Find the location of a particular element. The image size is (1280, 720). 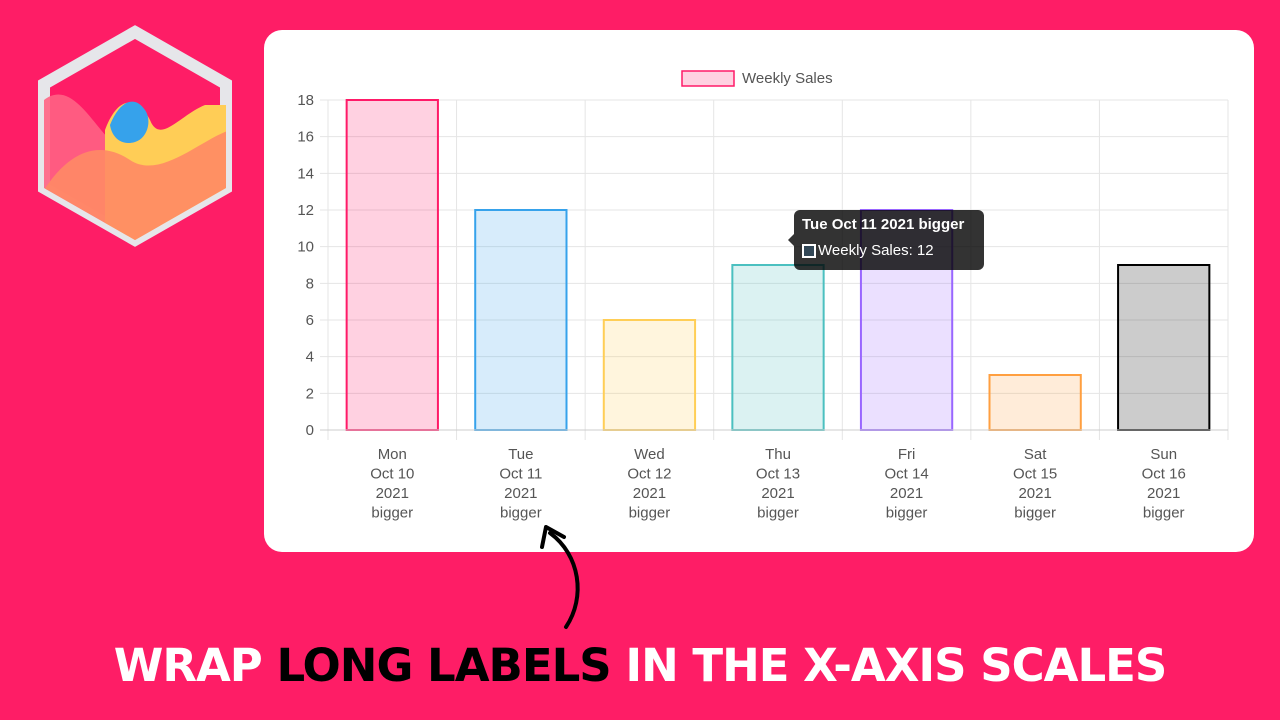

y-tick-label: 10 is located at coordinates (305, 247).